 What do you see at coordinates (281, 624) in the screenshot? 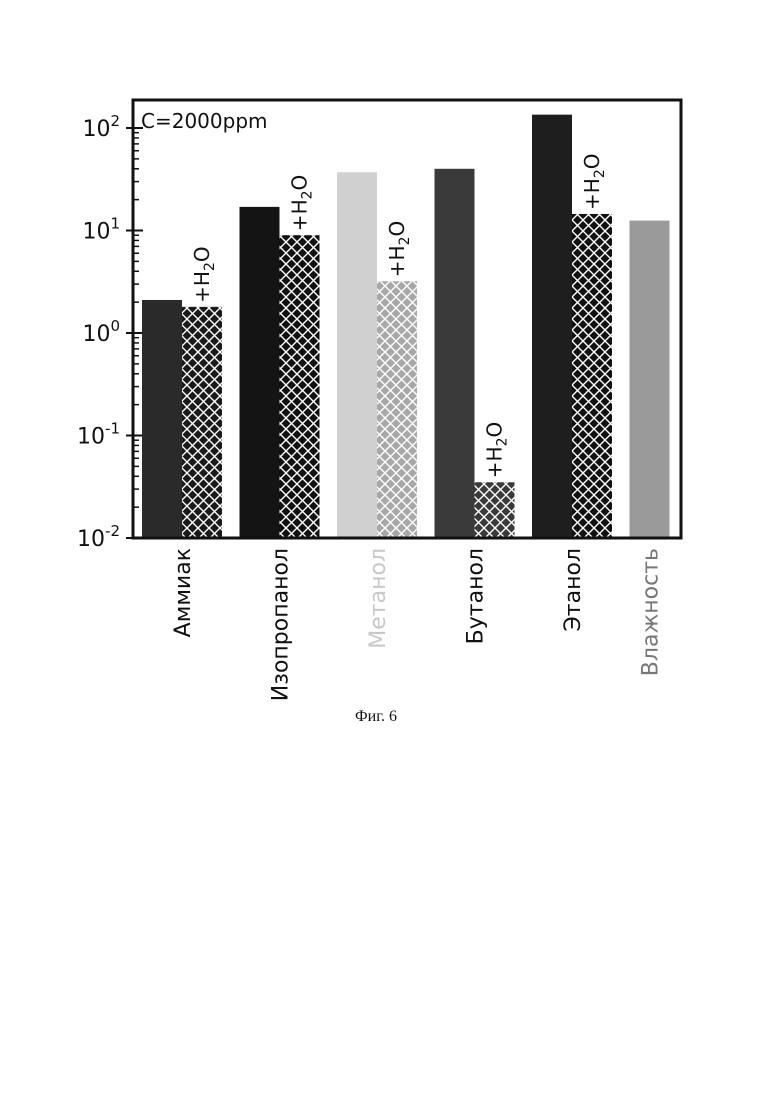
I see `x-category-label: Изопропанол` at bounding box center [281, 624].